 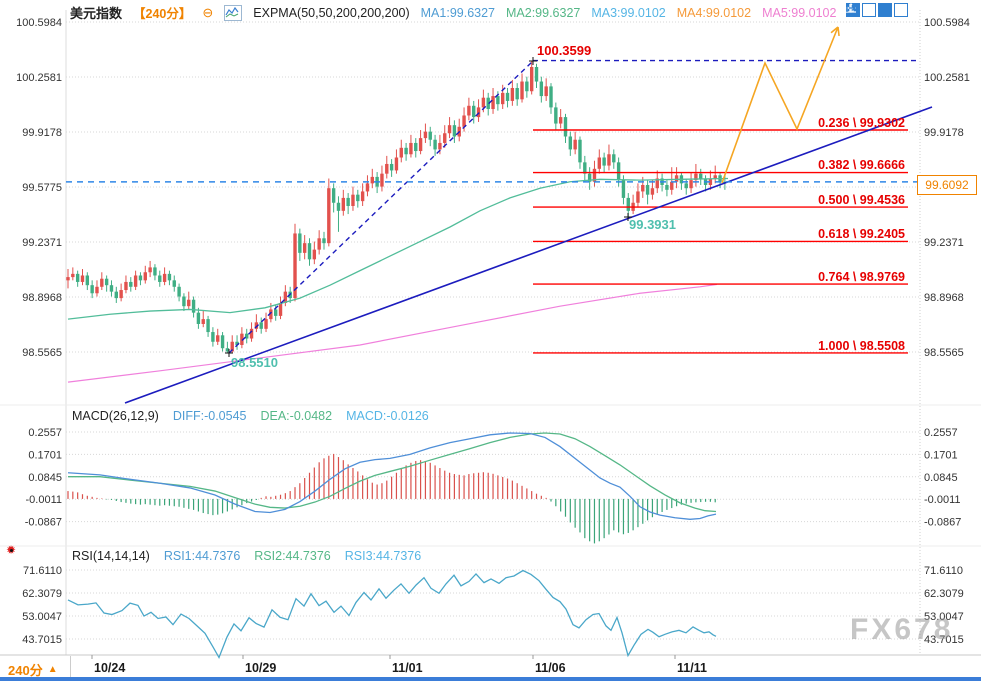 What do you see at coordinates (692, 668) in the screenshot?
I see `x-axis-date-label: 11/11` at bounding box center [692, 668].